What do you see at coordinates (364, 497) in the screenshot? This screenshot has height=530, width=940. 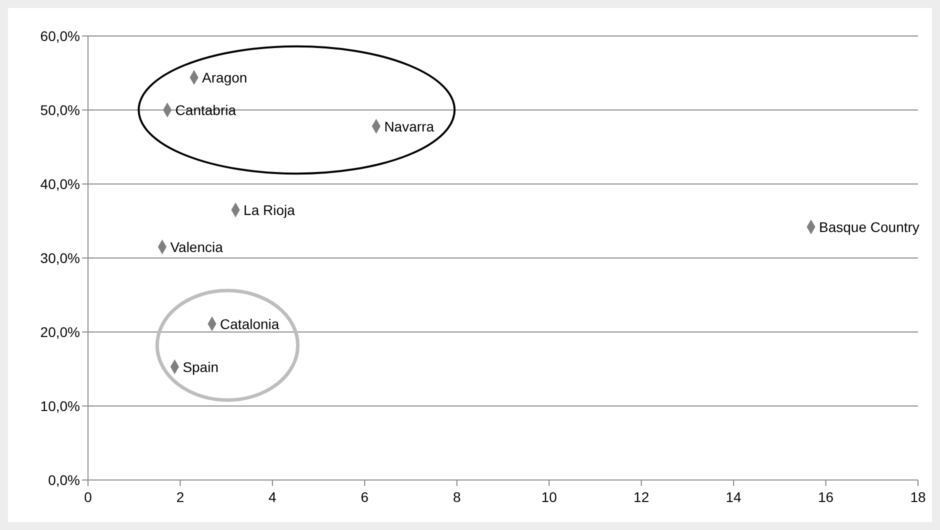 I see `x-tick-label: 6` at bounding box center [364, 497].